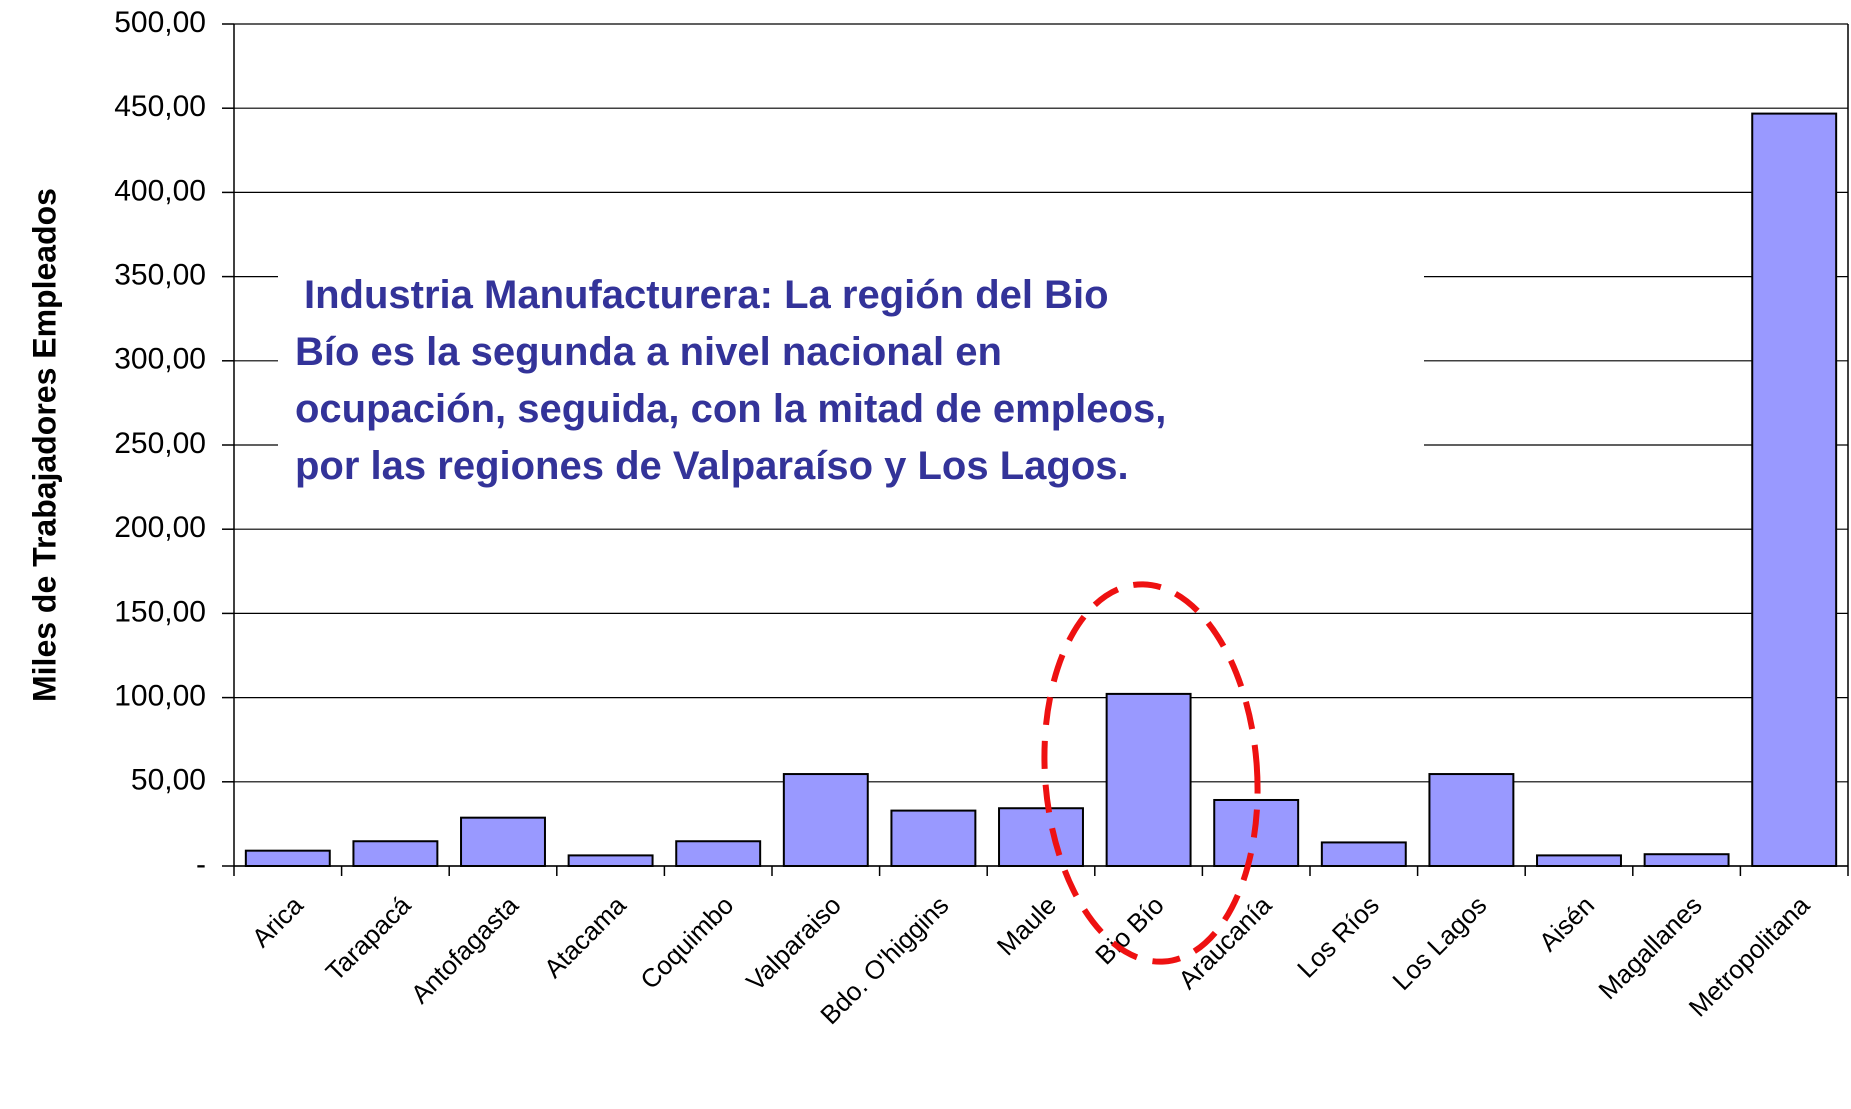 This screenshot has height=1109, width=1851. Describe the element at coordinates (201, 864) in the screenshot. I see `y-tick-label: -` at that location.